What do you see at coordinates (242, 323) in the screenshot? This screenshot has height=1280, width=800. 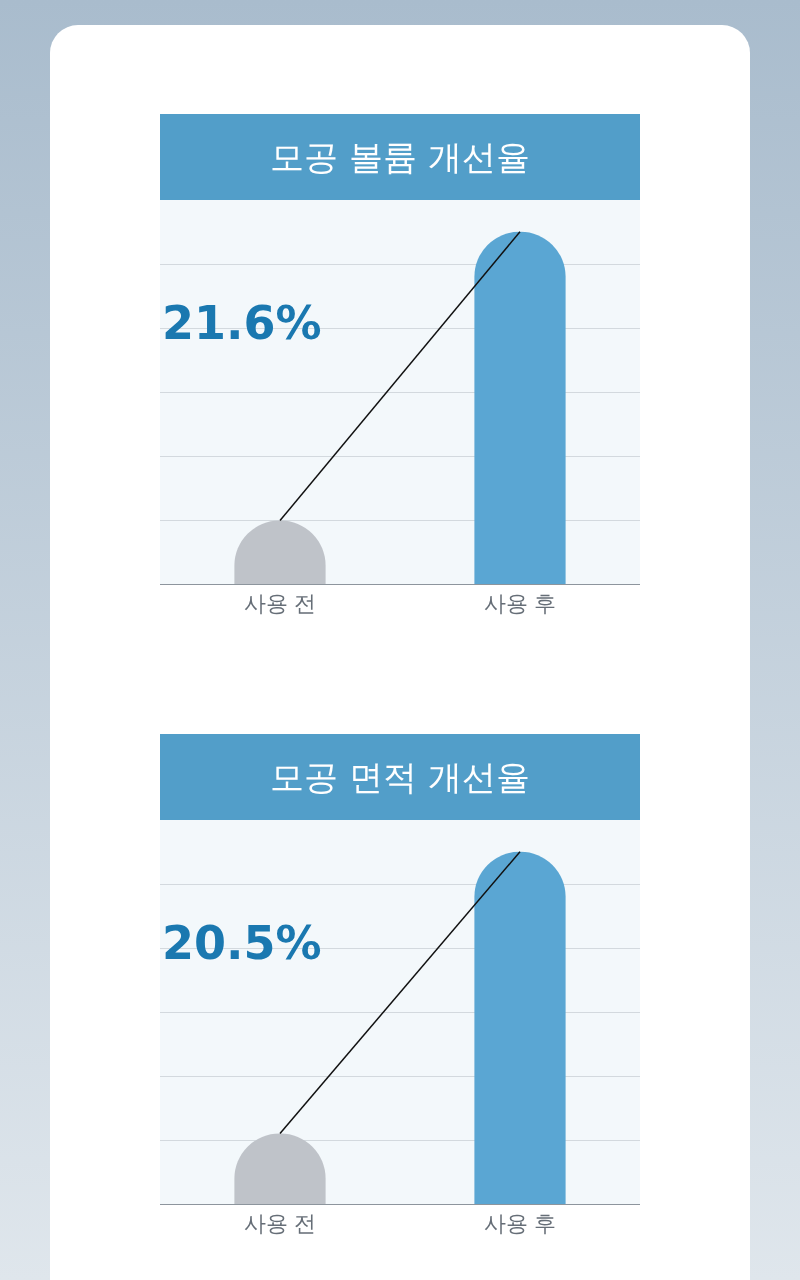 I see `annotation: 21.6%` at bounding box center [242, 323].